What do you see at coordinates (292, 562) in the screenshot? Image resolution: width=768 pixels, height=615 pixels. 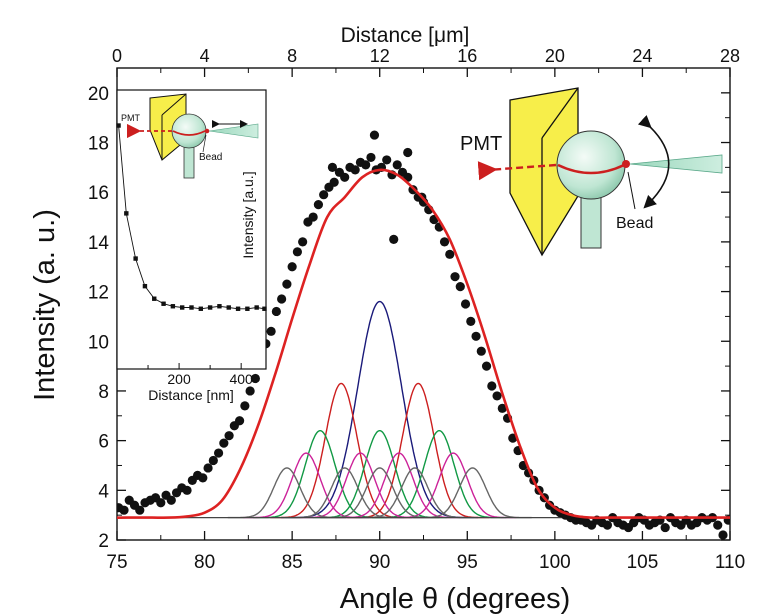 I see `x-tick-label: 85` at bounding box center [292, 562].